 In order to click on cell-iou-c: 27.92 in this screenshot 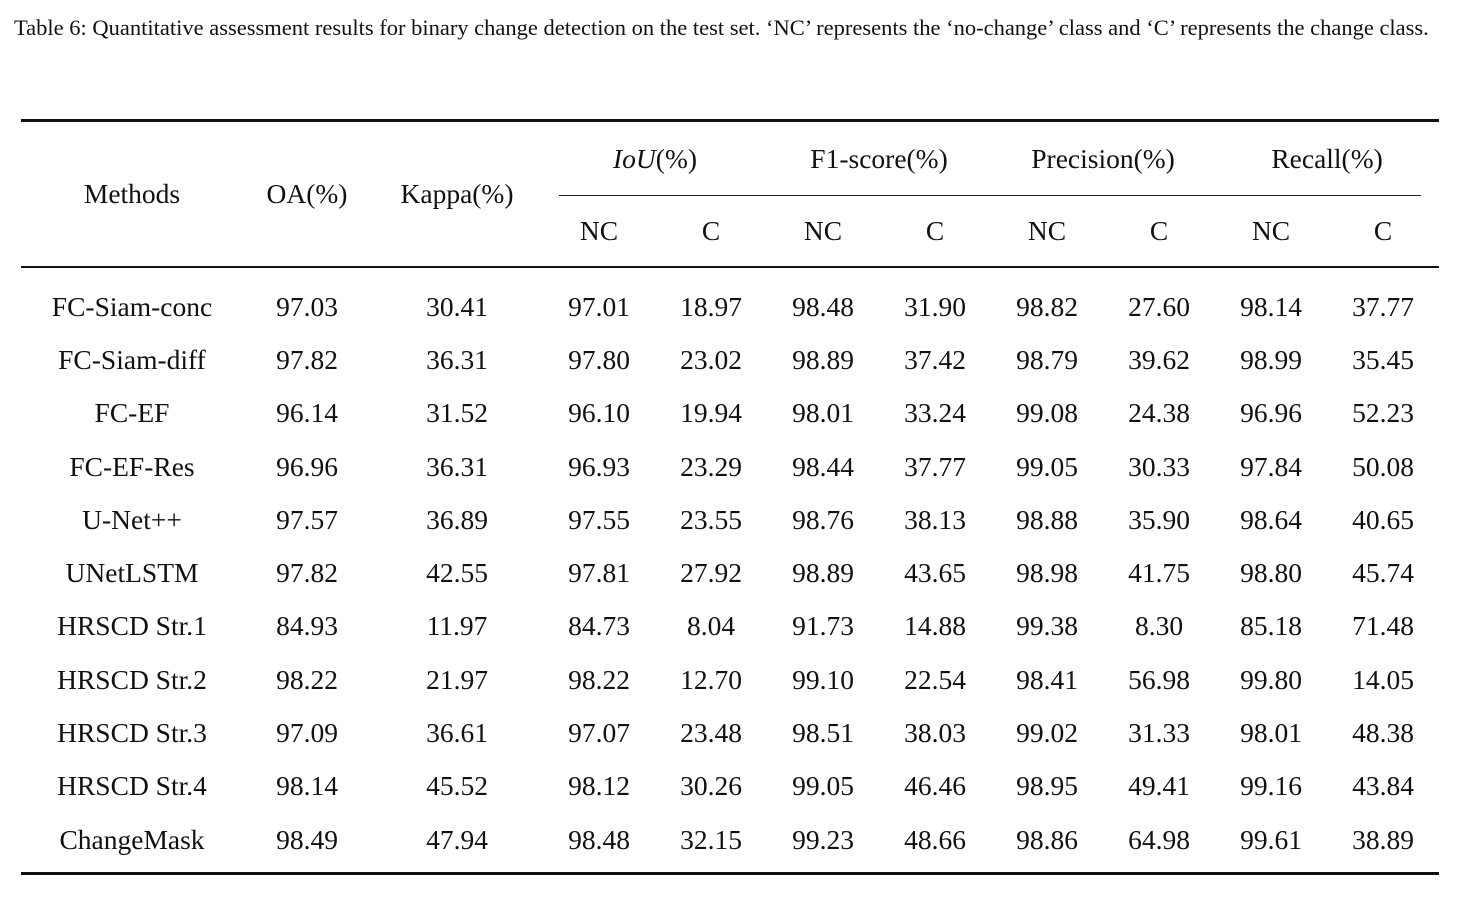, I will do `click(711, 573)`.